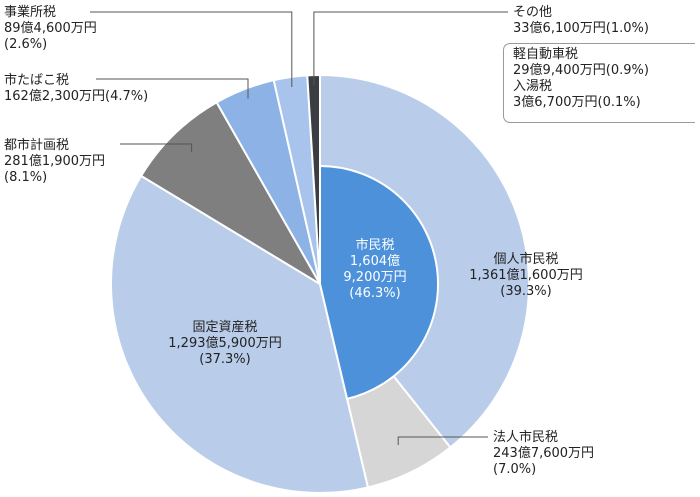 This screenshot has width=700, height=497. Describe the element at coordinates (559, 28) in the screenshot. I see `label-other-amount: 33億6,100万円` at that location.